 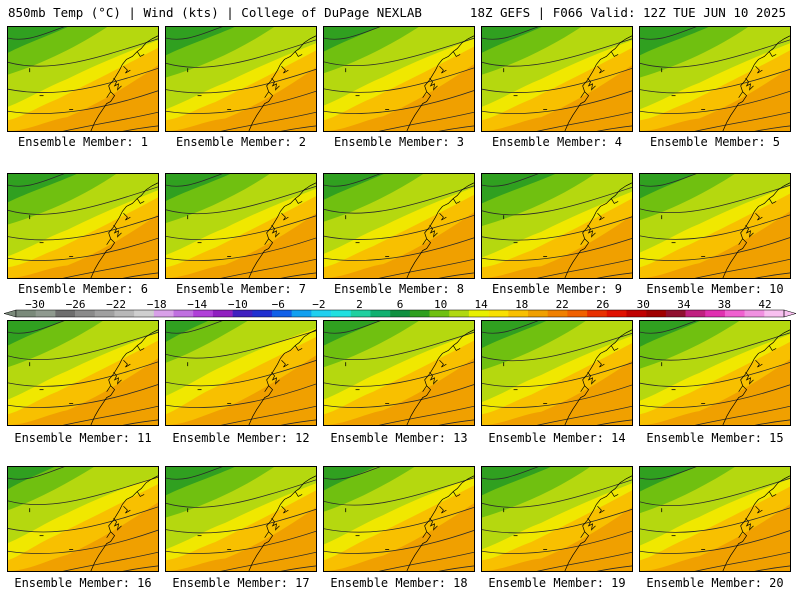 I want to click on ensemble-member-label: Ensemble Member: 3, so click(x=399, y=142).